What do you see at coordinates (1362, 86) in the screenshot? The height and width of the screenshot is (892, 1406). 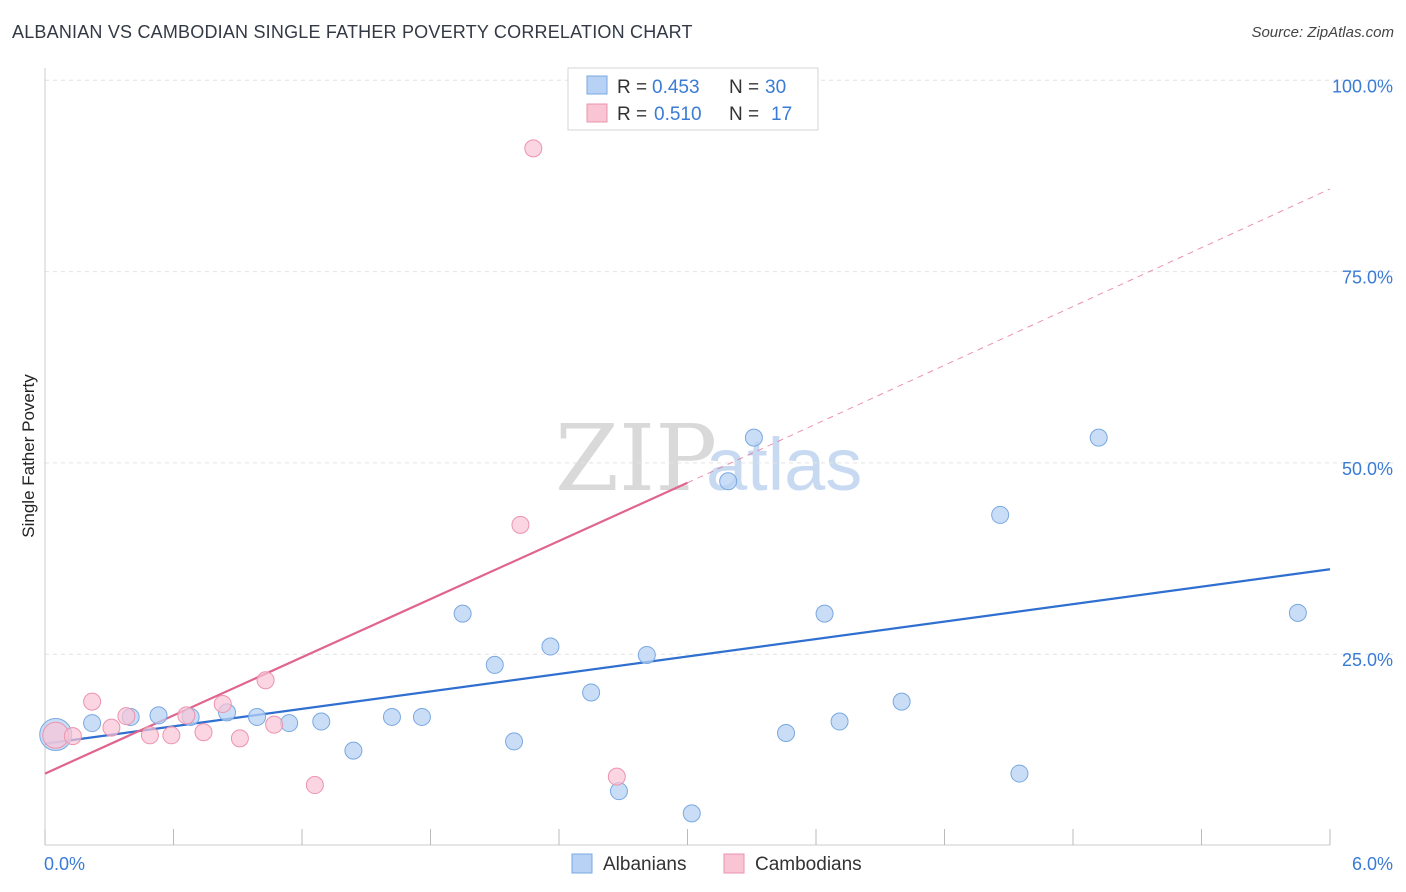 I see `y-tick-label-100: 100.0%` at bounding box center [1362, 86].